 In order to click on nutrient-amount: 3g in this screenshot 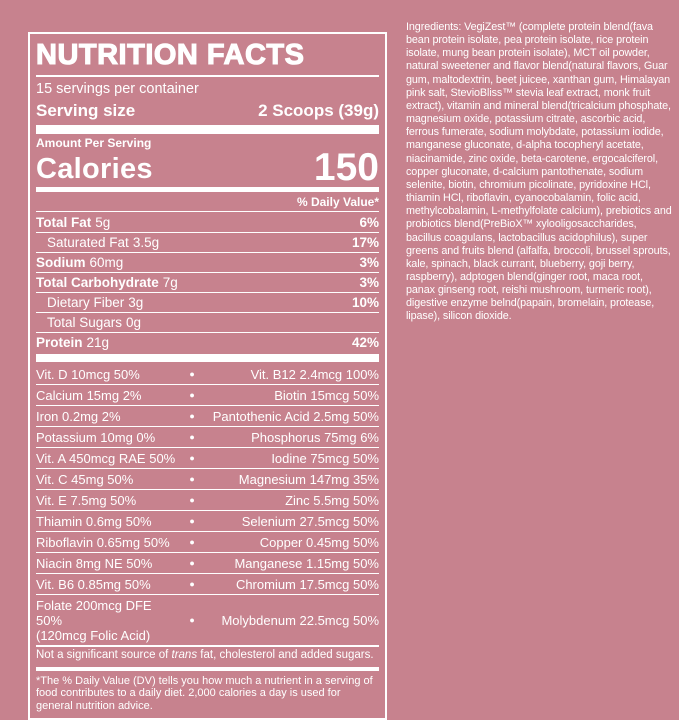, I will do `click(136, 302)`.